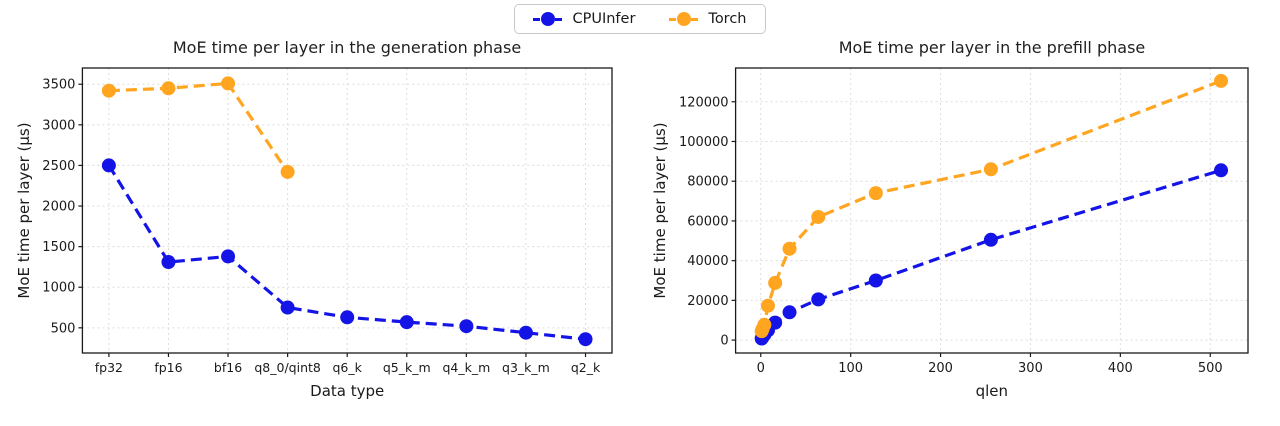 This screenshot has height=426, width=1280. Describe the element at coordinates (992, 391) in the screenshot. I see `x-axis-label: qlen` at that location.